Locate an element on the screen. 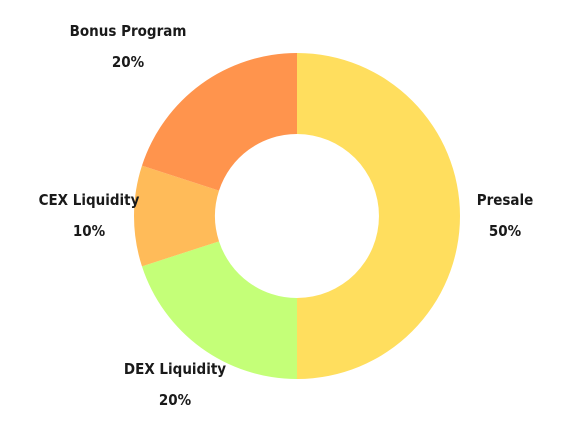  slice-dex-liquidity is located at coordinates (219, 310).